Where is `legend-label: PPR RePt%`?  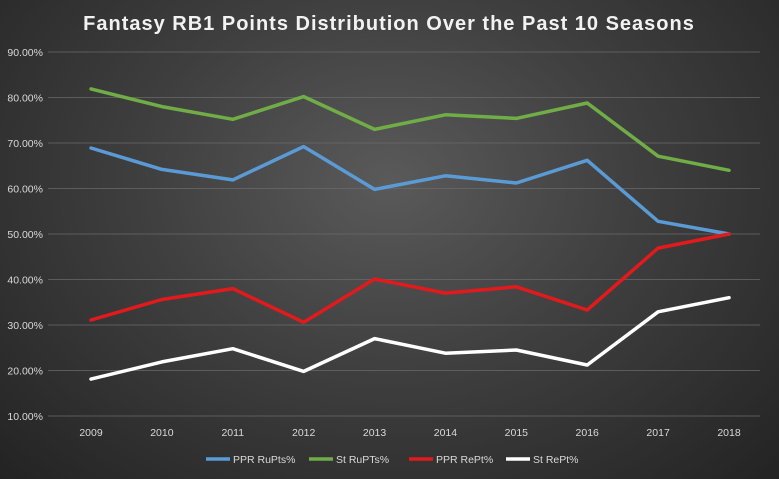
legend-label: PPR RePt% is located at coordinates (464, 460).